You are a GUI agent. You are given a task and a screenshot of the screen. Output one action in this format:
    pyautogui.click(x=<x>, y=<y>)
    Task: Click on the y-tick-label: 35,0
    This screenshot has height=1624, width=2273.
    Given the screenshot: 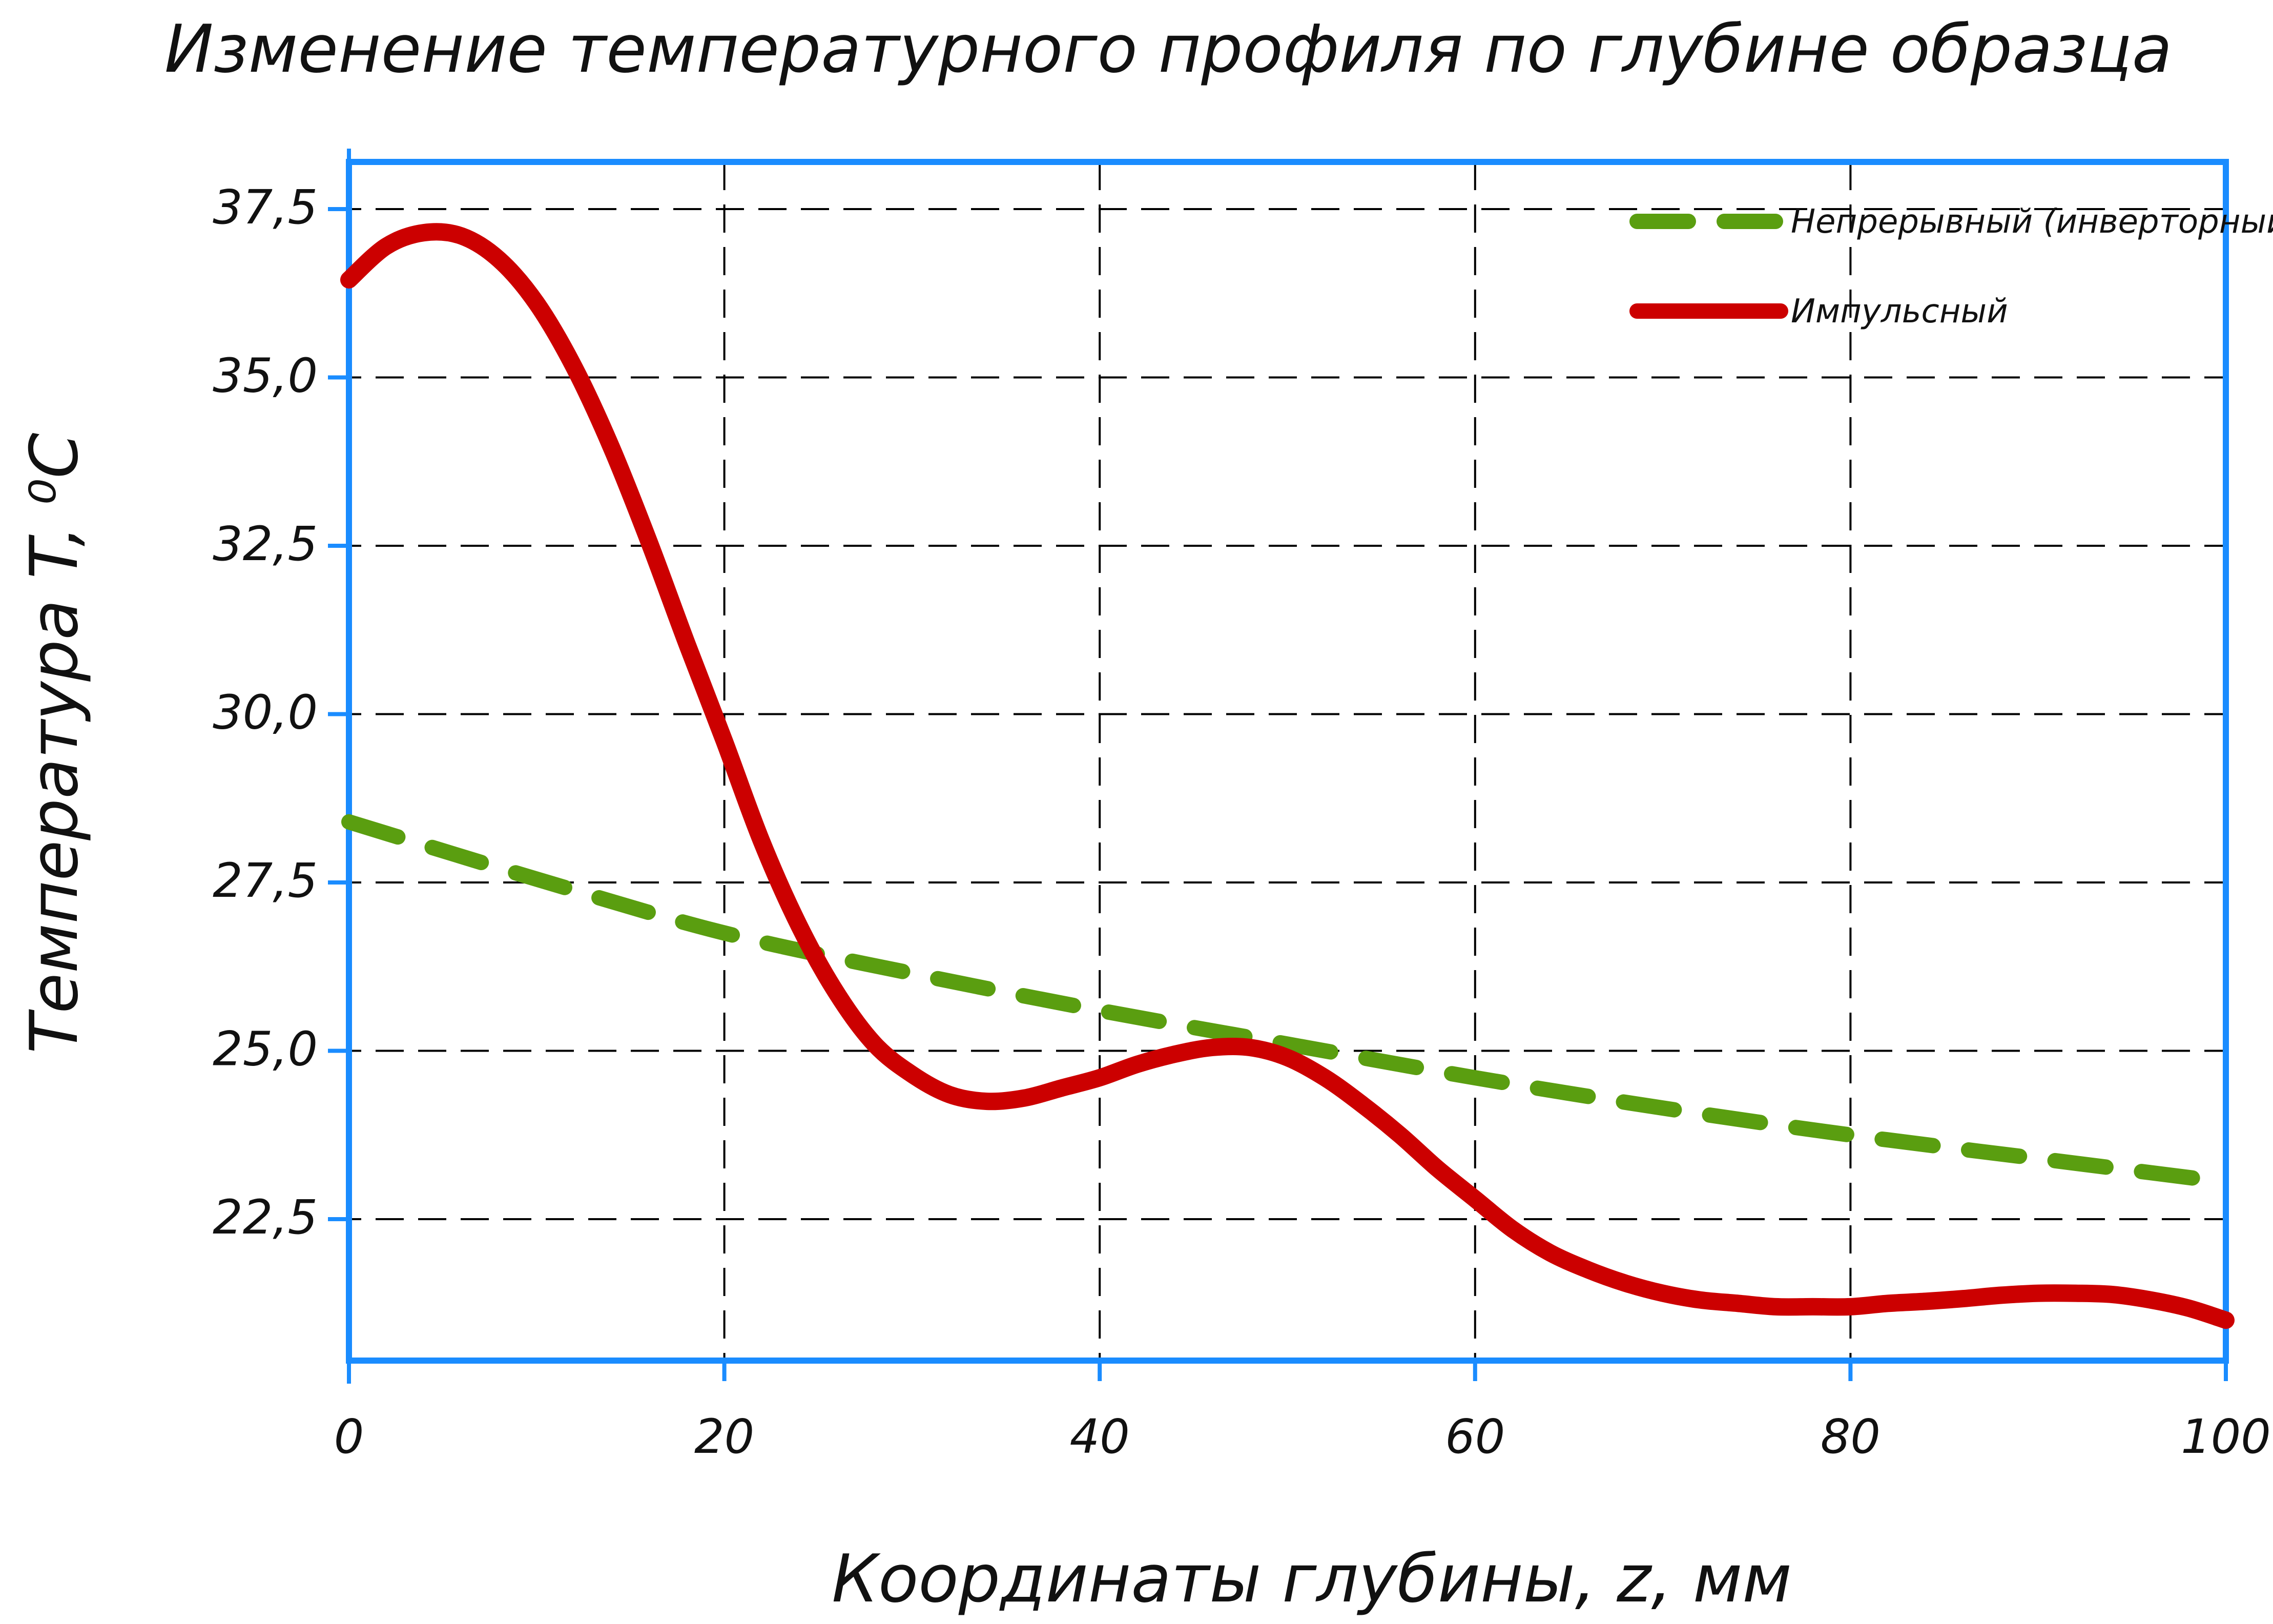 What is the action you would take?
    pyautogui.click(x=265, y=375)
    